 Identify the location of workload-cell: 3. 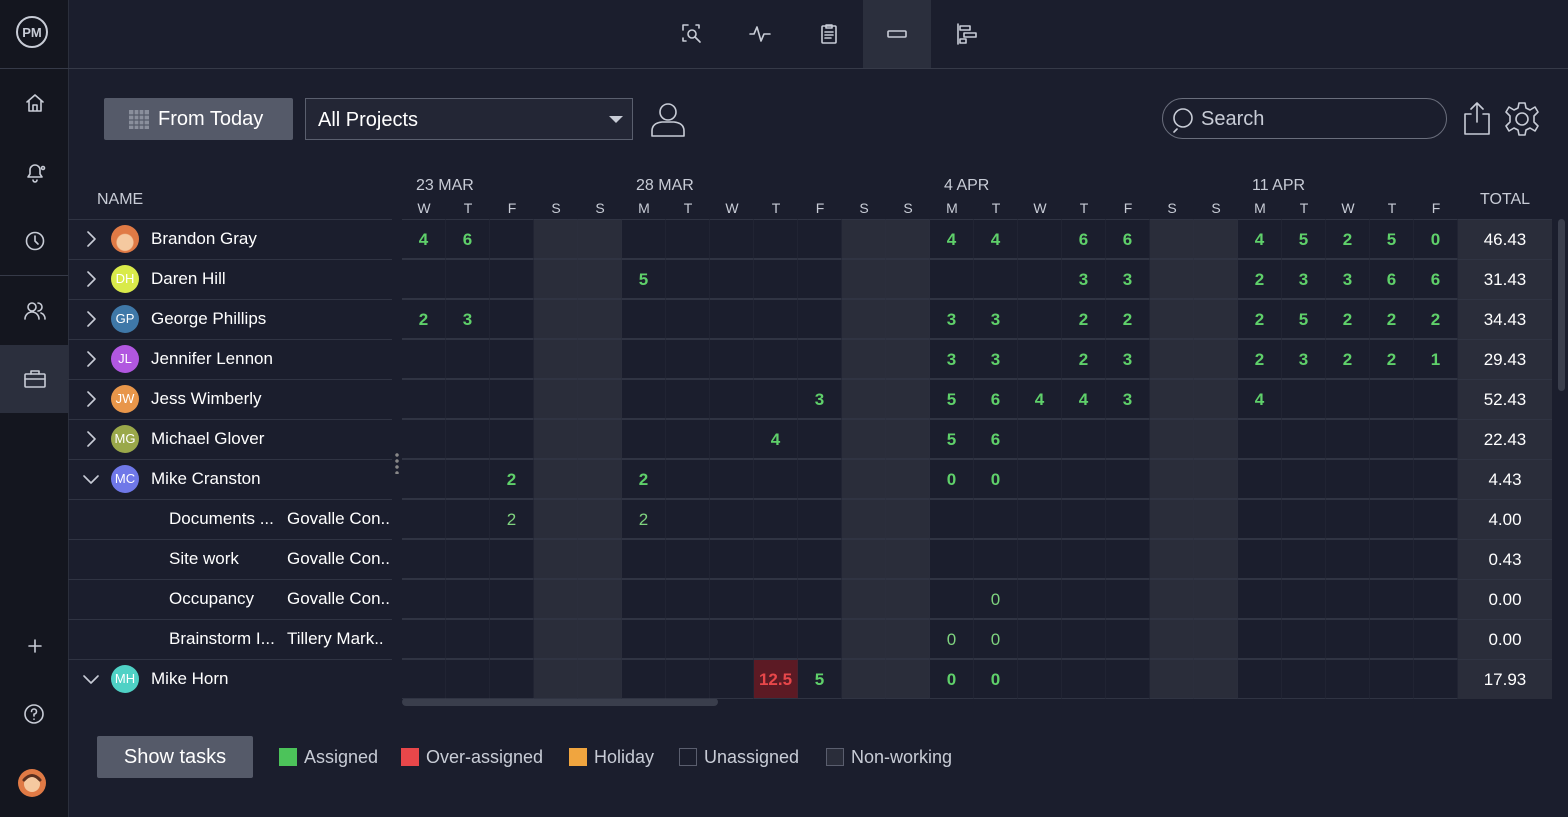
(468, 319).